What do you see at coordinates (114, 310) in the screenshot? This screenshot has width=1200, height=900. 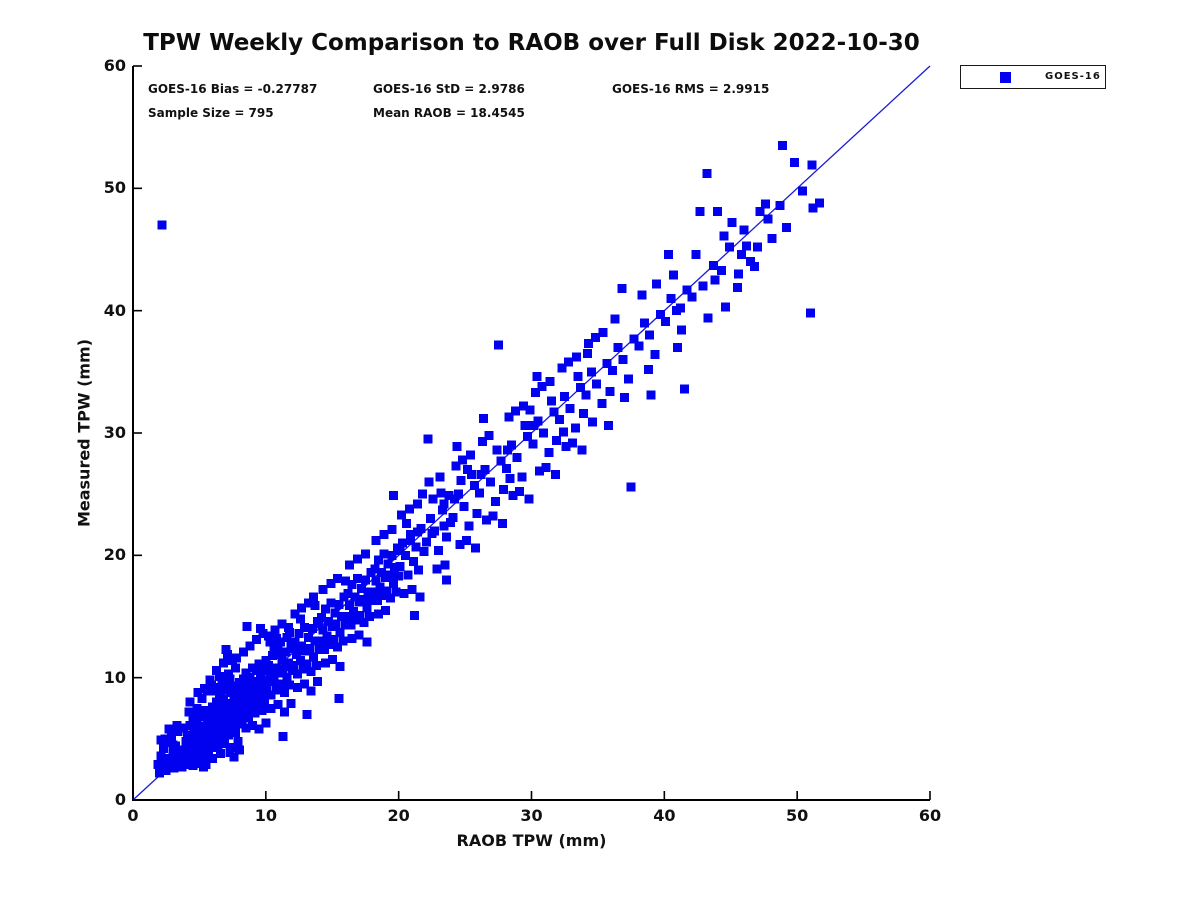 I see `y-tick-label: 40` at bounding box center [114, 310].